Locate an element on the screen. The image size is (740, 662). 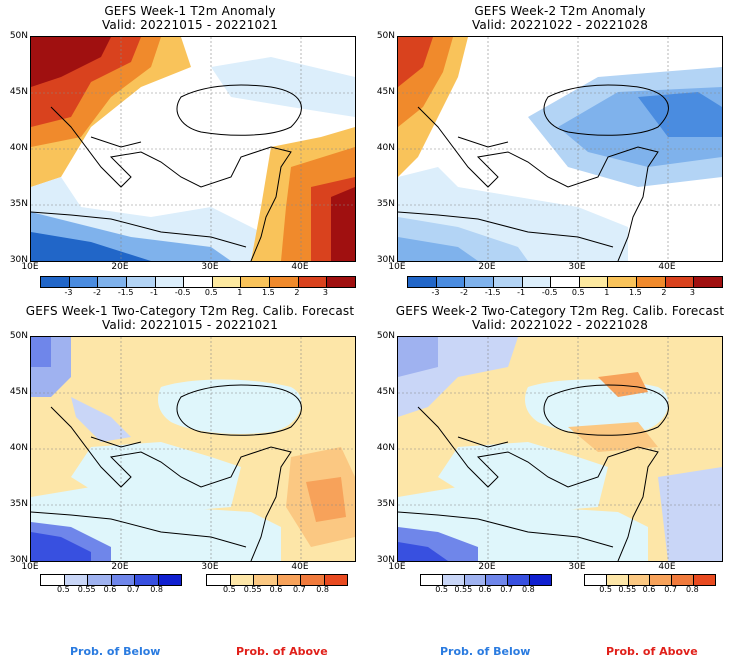
panel-4-lat-30: 30N is located at coordinates (385, 560).